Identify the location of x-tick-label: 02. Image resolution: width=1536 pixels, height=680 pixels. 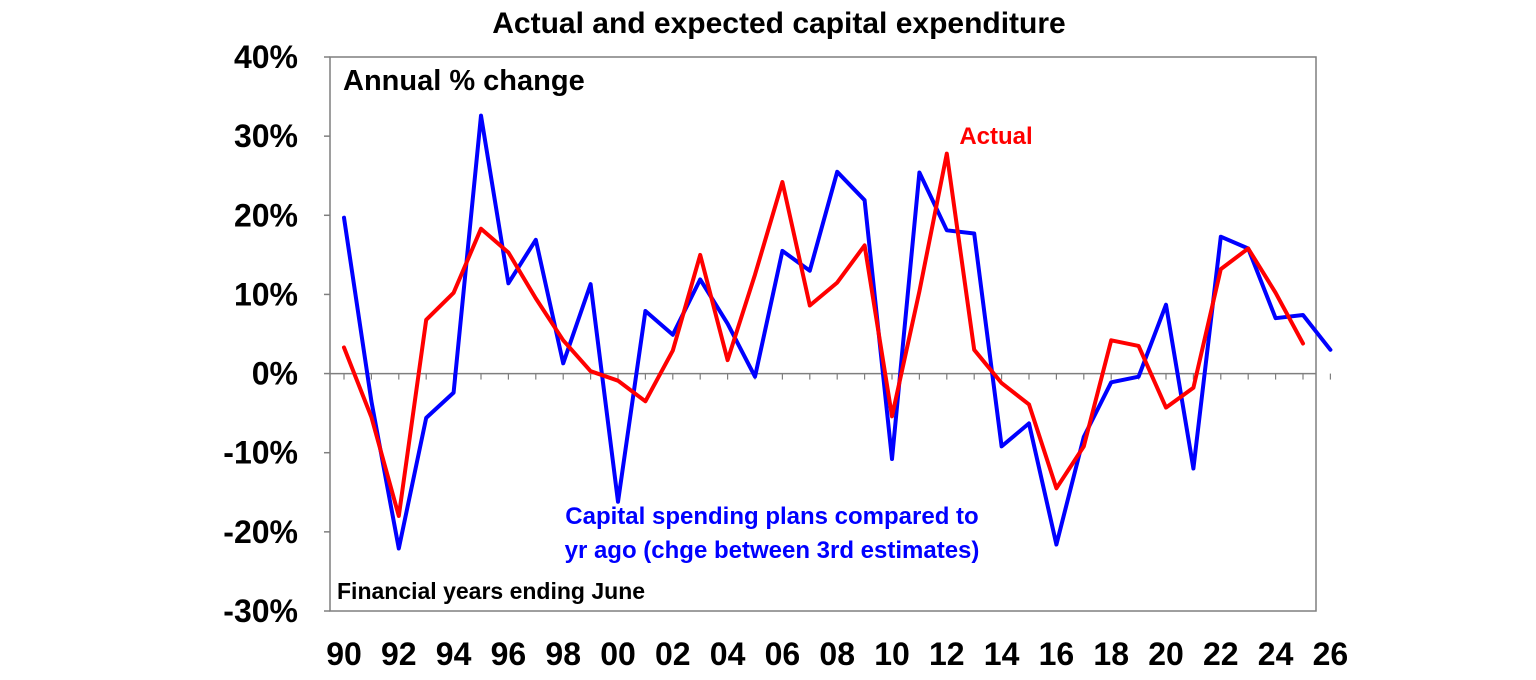
(673, 654).